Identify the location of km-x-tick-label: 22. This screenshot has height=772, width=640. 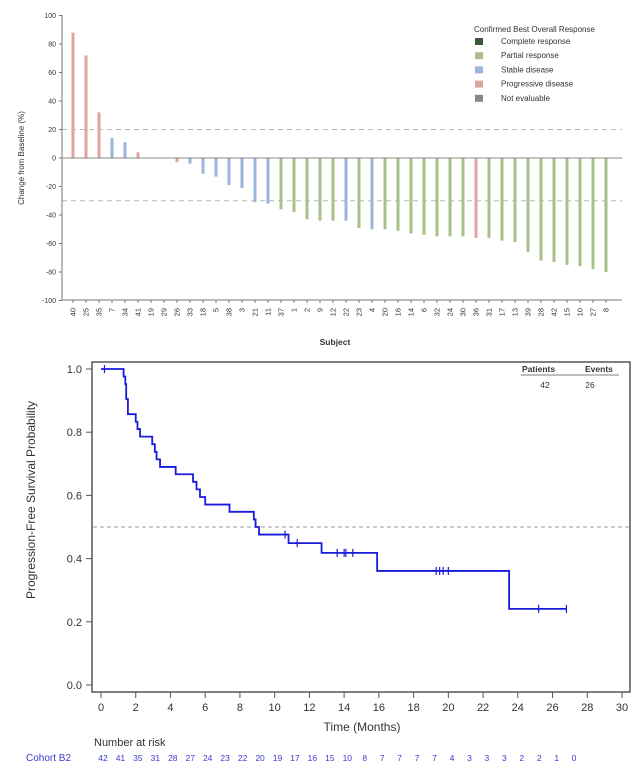
(483, 708).